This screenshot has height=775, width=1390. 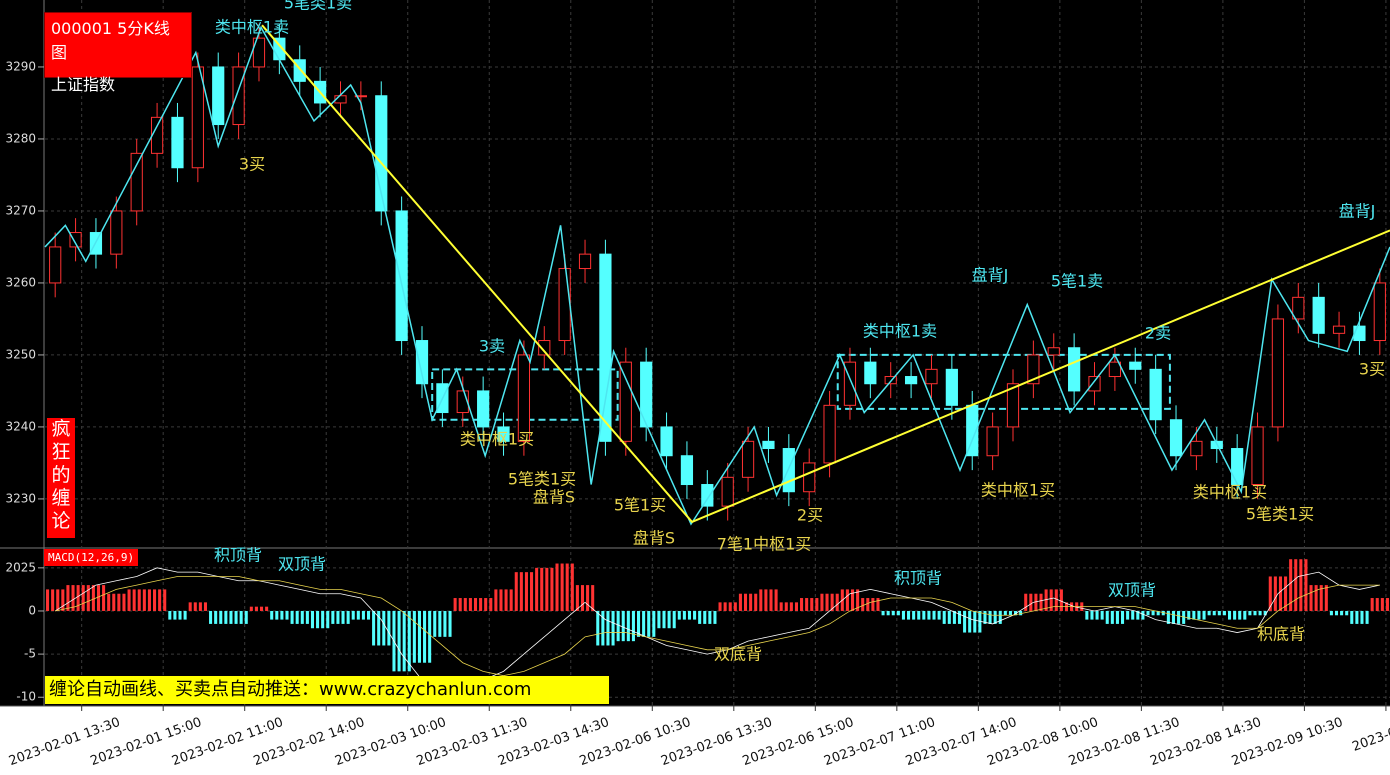 What do you see at coordinates (20, 426) in the screenshot?
I see `y-tick-label: 3240` at bounding box center [20, 426].